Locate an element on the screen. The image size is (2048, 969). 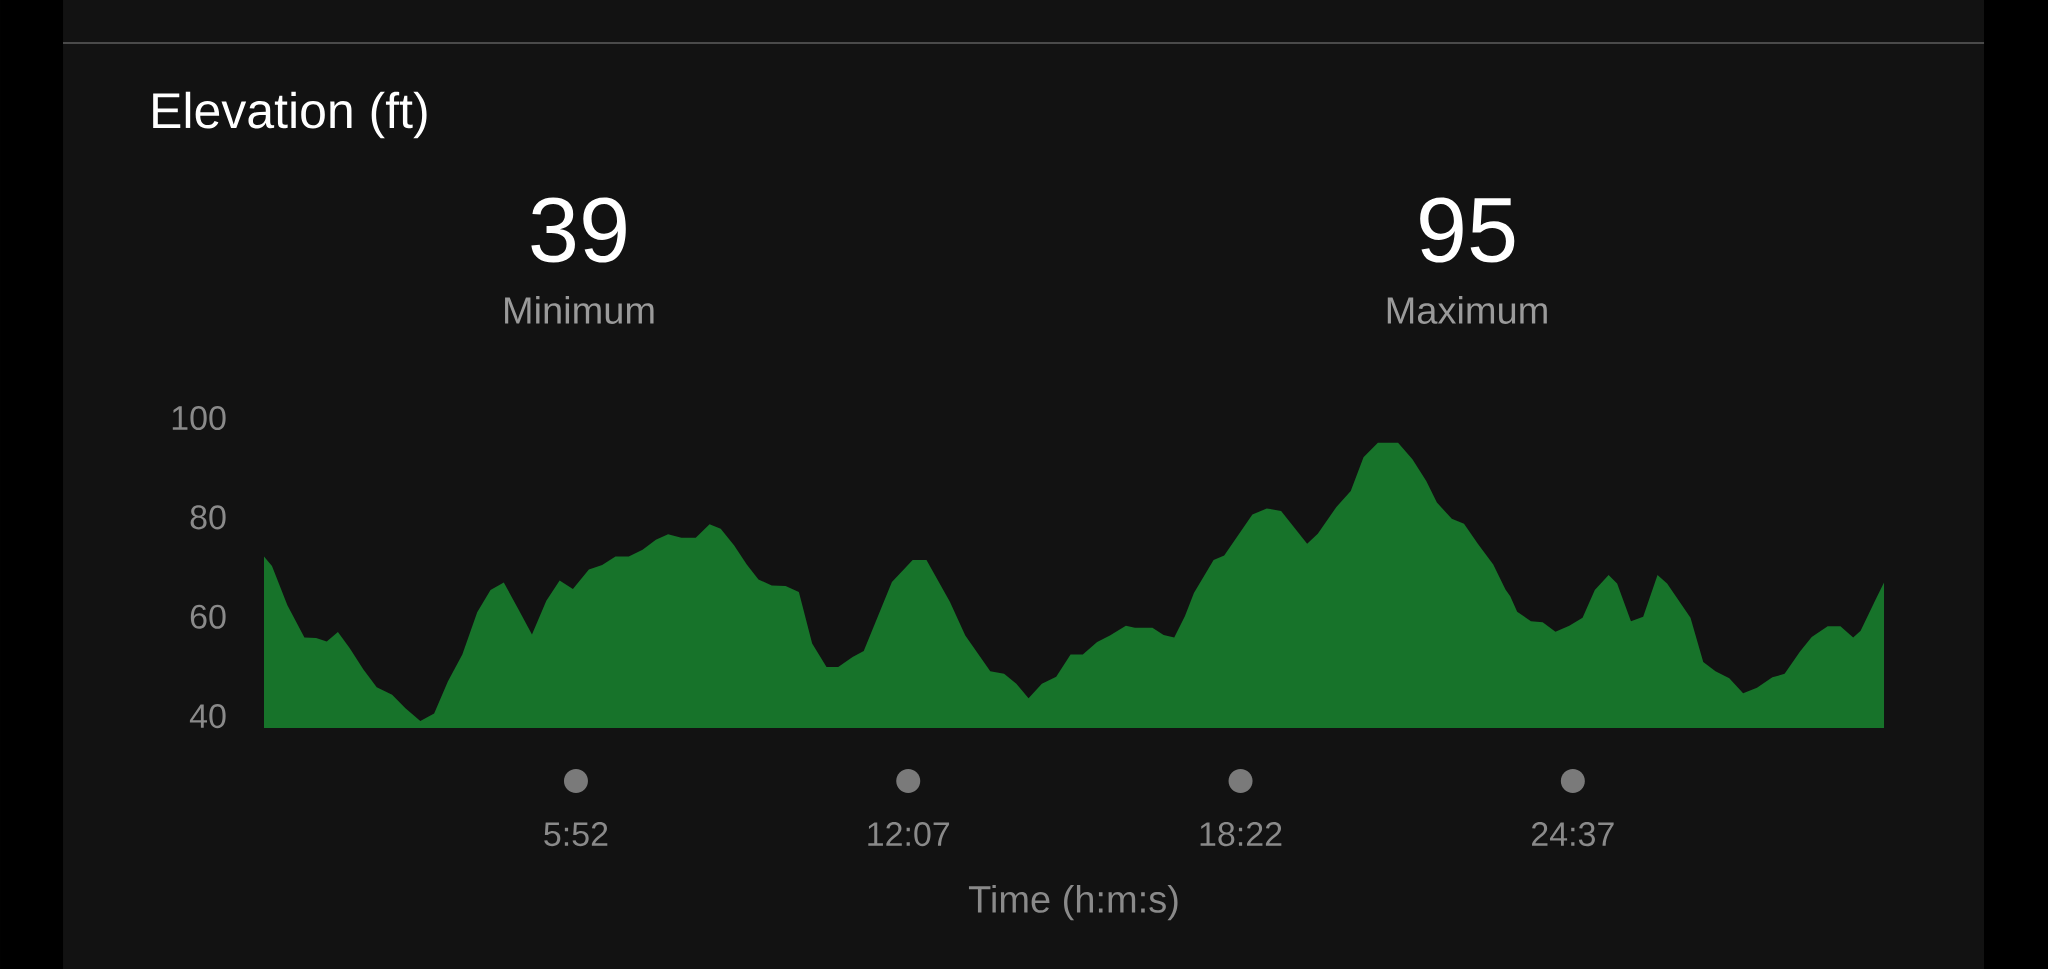
x-tick-label: 12:07 is located at coordinates (909, 834).